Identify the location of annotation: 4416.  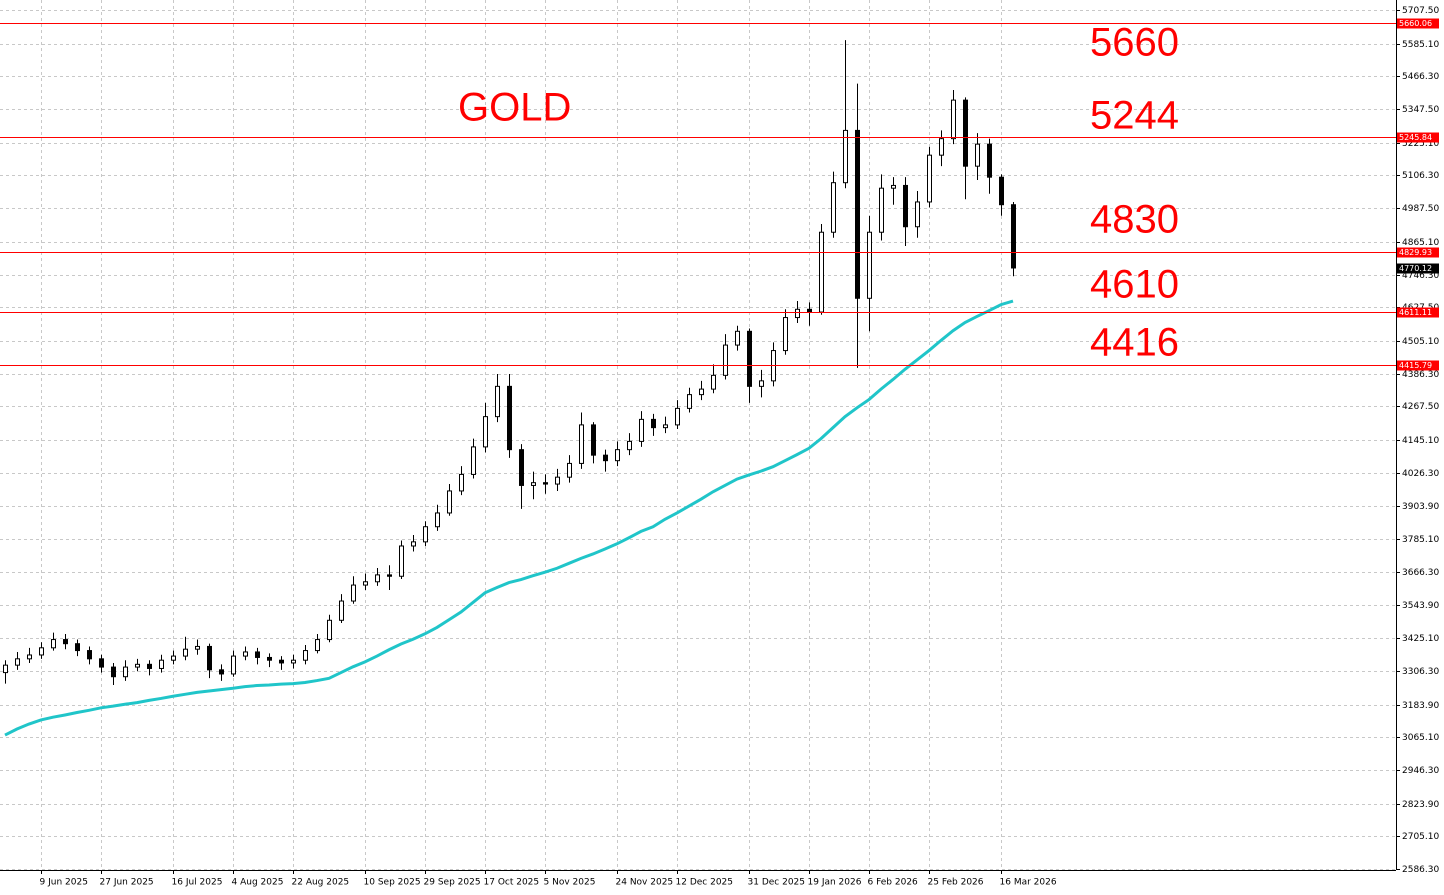
(1134, 343).